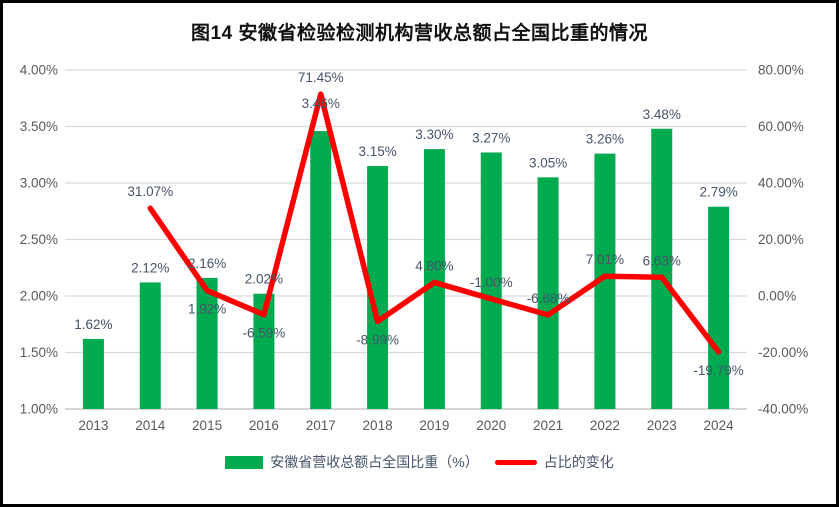 The width and height of the screenshot is (839, 507). What do you see at coordinates (39, 183) in the screenshot?
I see `left-axis-tick: 3.00%` at bounding box center [39, 183].